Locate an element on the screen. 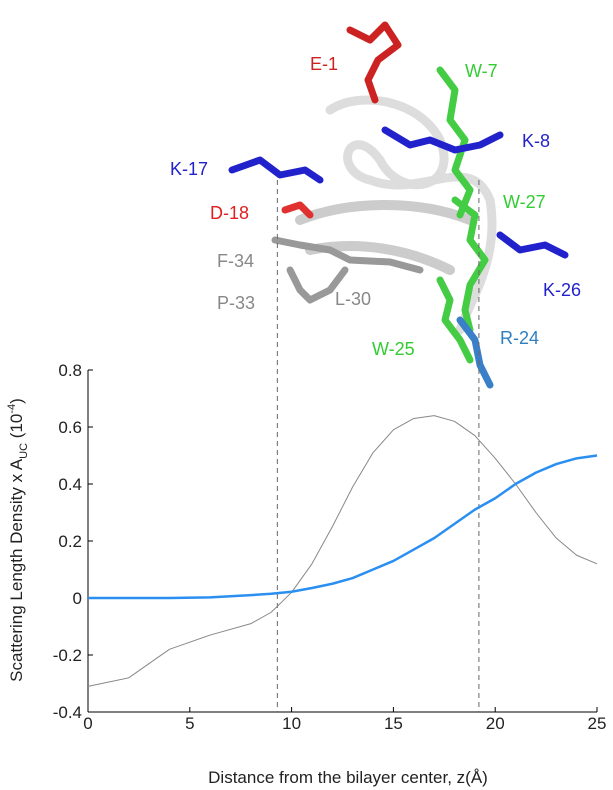 The image size is (613, 790). y-label-part: Scattering Length Density x A is located at coordinates (16, 570).